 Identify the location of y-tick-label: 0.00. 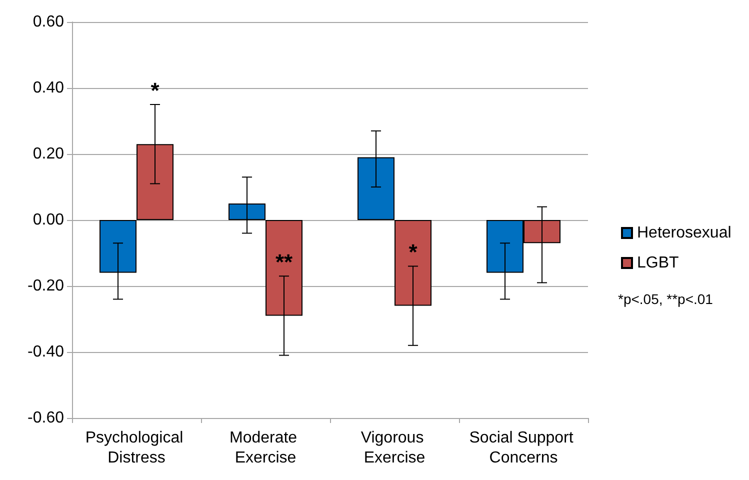
(48, 220).